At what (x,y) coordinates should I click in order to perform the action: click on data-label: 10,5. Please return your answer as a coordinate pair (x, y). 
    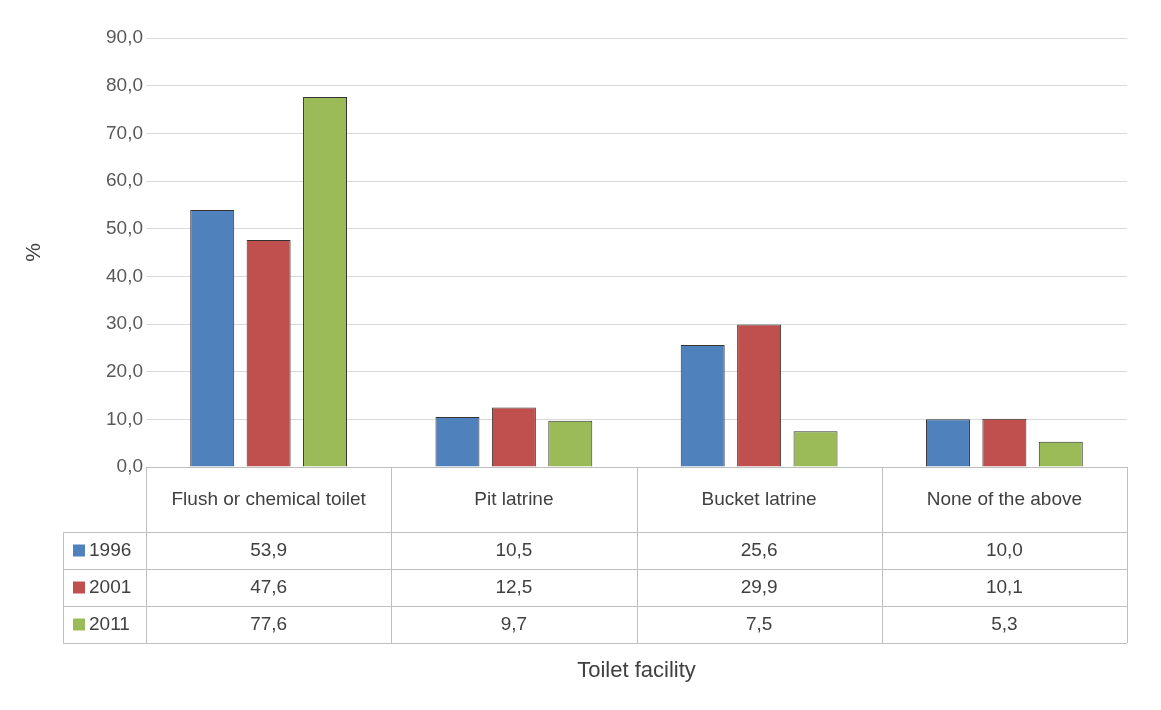
    Looking at the image, I should click on (514, 549).